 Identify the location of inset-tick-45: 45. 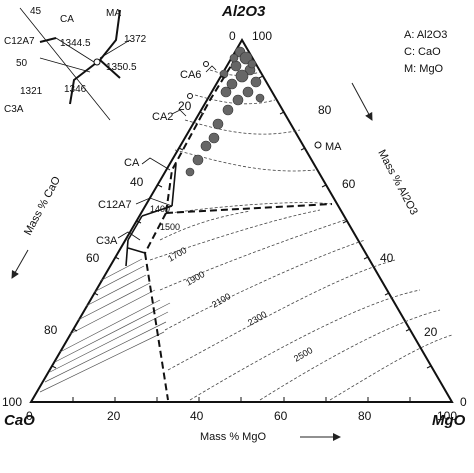
(36, 11).